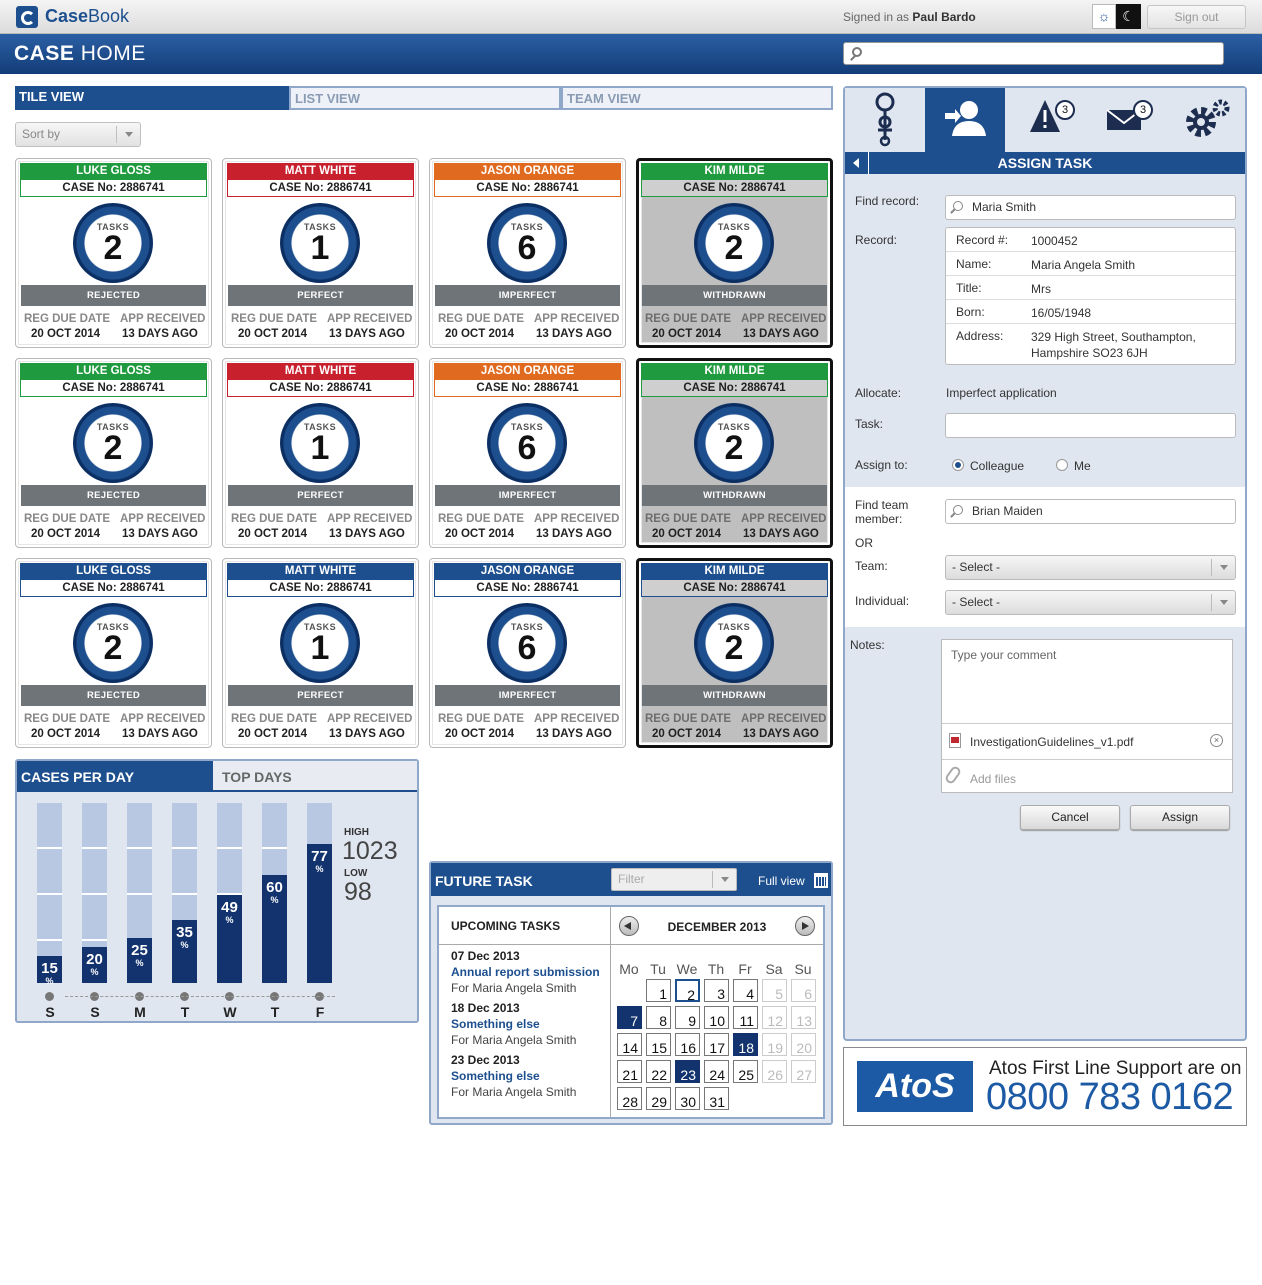 This screenshot has width=1262, height=1285. Describe the element at coordinates (774, 969) in the screenshot. I see `weekday-label: Sa` at that location.